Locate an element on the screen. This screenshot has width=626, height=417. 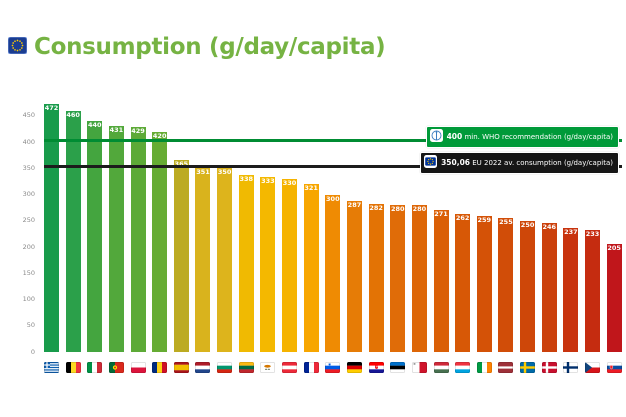
bar-germany: 287 is located at coordinates (354, 276).